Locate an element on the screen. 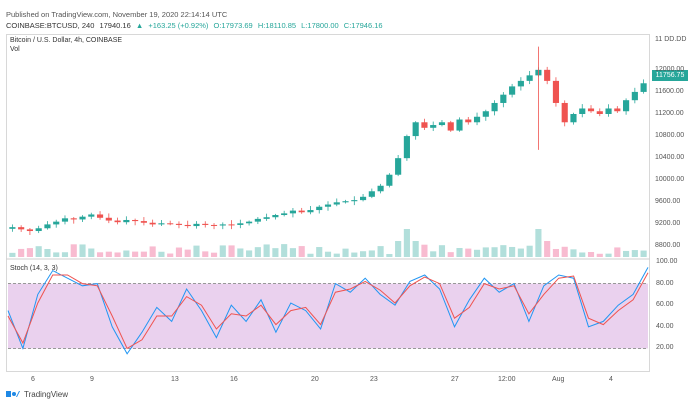 The image size is (700, 406). close-value: C:17946.16 is located at coordinates (363, 25).